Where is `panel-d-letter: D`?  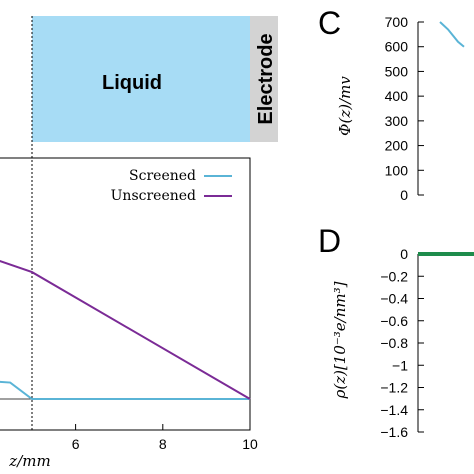 panel-d-letter: D is located at coordinates (329, 241).